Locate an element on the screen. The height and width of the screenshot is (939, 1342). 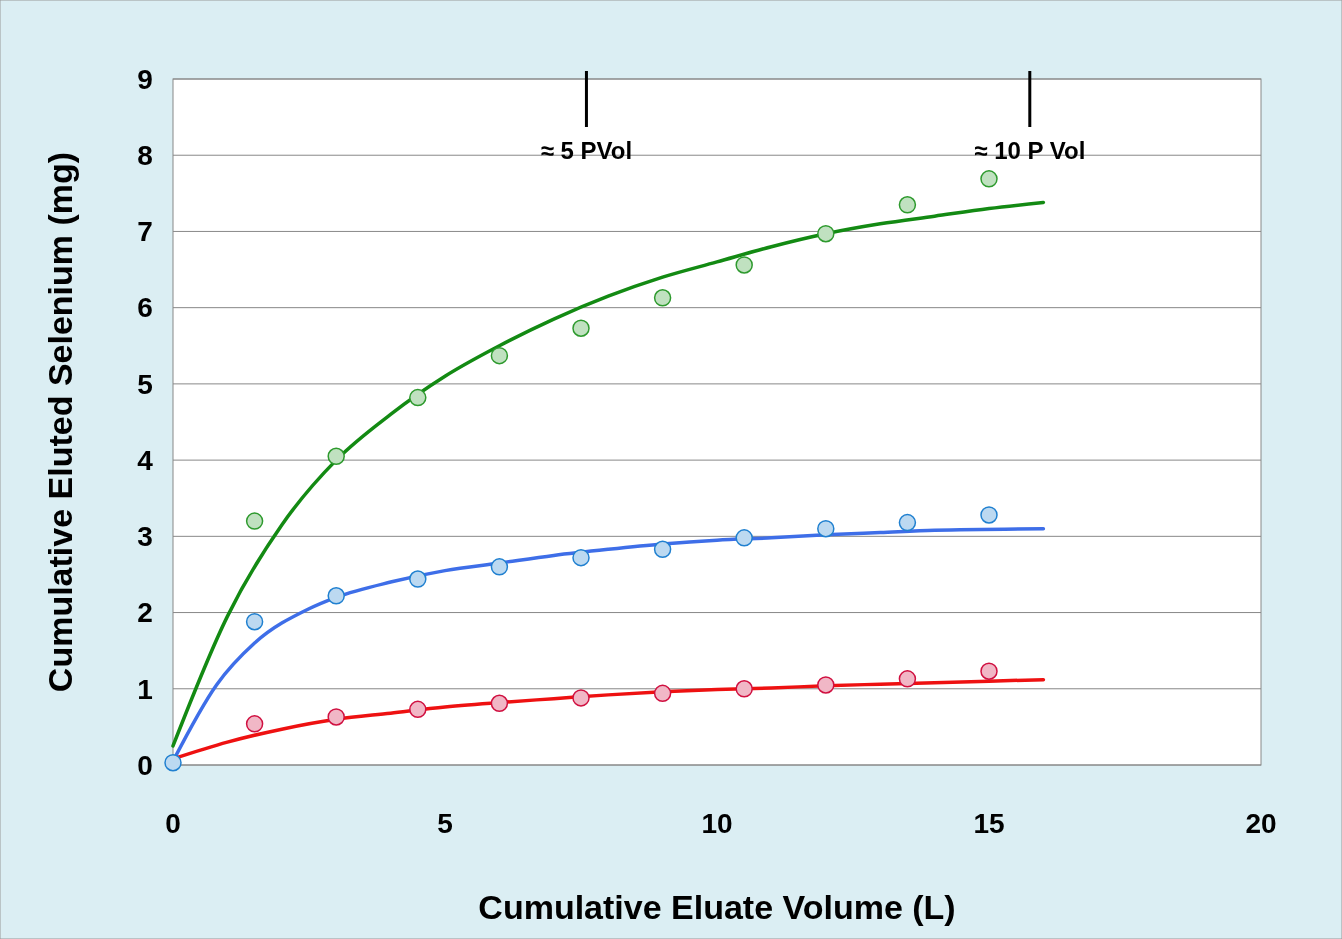
y-tick-label: 0 is located at coordinates (145, 765).